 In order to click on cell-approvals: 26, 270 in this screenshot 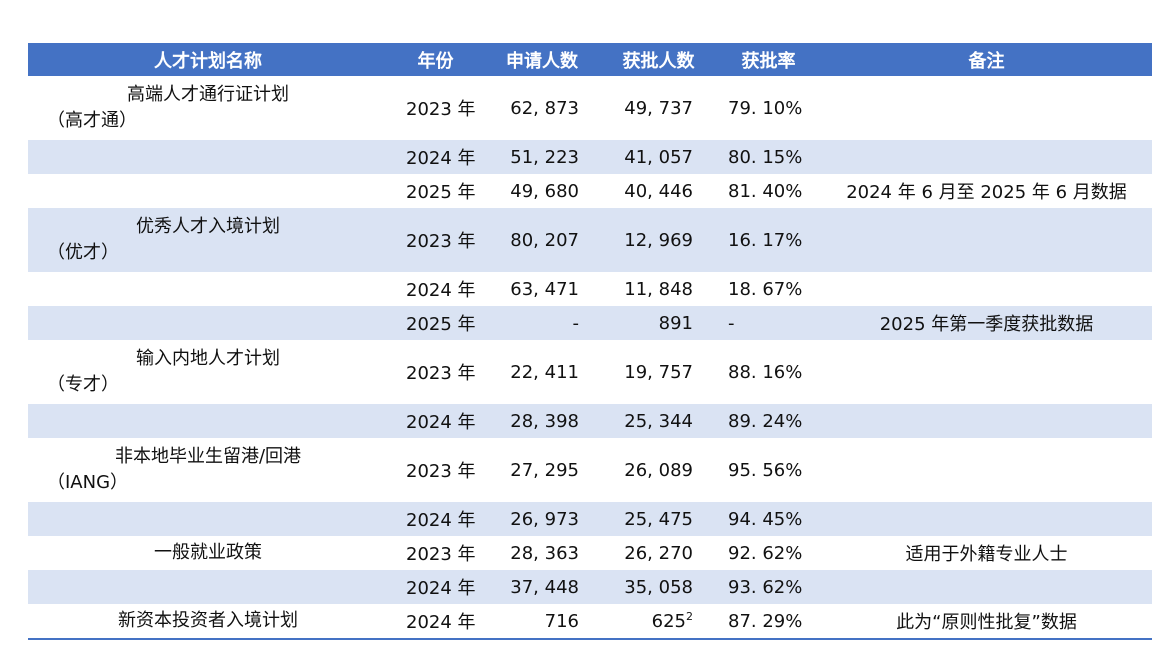, I will do `click(658, 553)`.